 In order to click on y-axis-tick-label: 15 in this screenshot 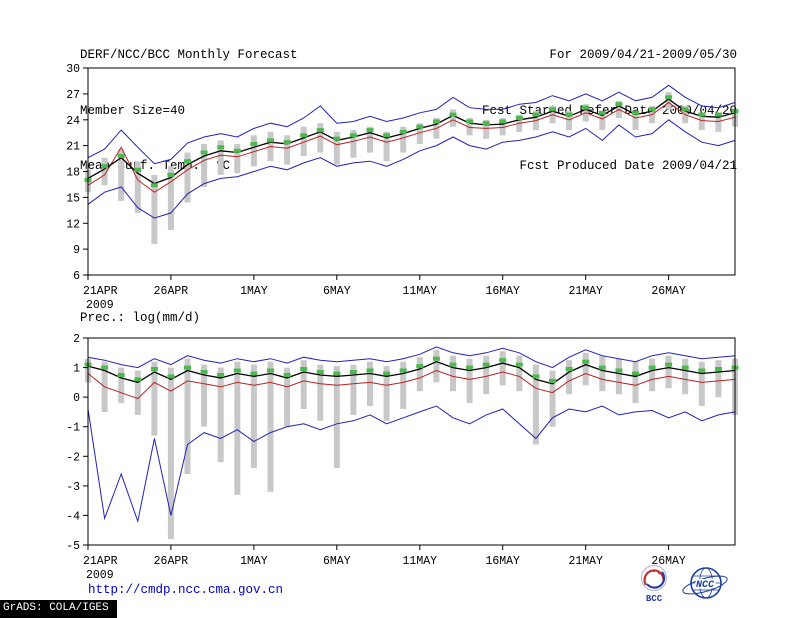, I will do `click(73, 198)`.